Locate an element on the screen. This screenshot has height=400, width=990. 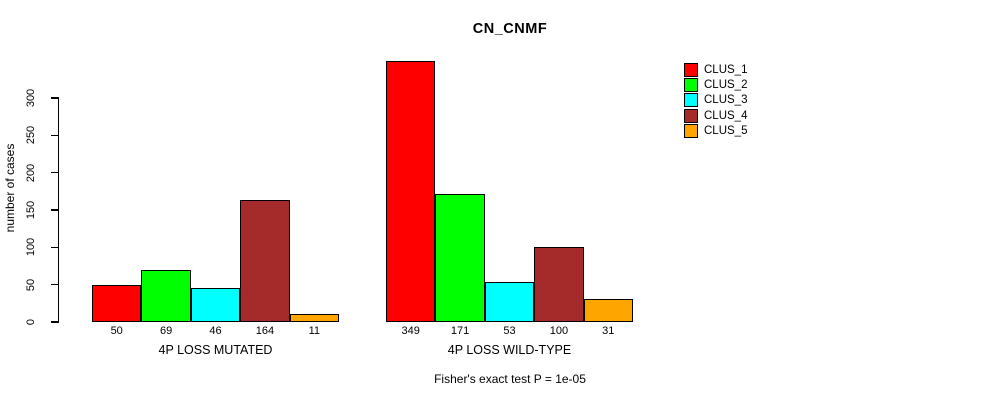
legend-row: CLUS_3 is located at coordinates (715, 100).